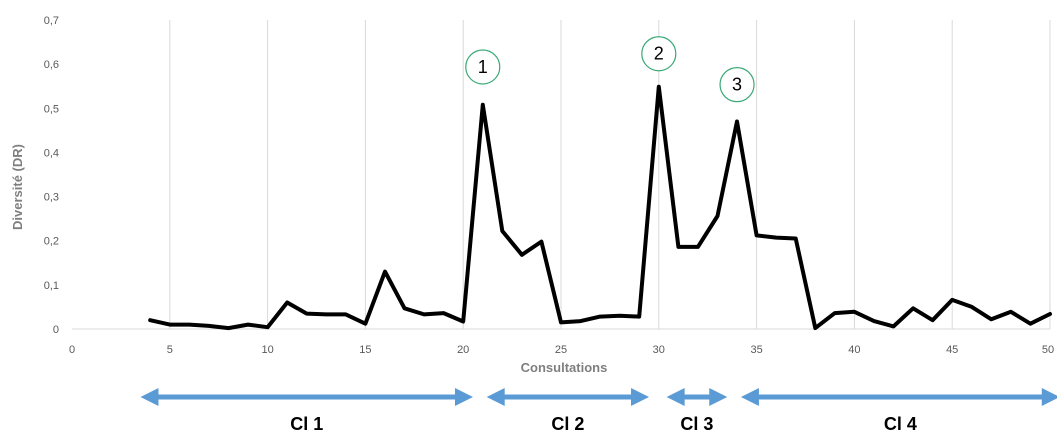 The height and width of the screenshot is (436, 1057). I want to click on x-axis-ticks: 0 5 10 15 20 25 30 35 40 45 50, so click(561, 350).